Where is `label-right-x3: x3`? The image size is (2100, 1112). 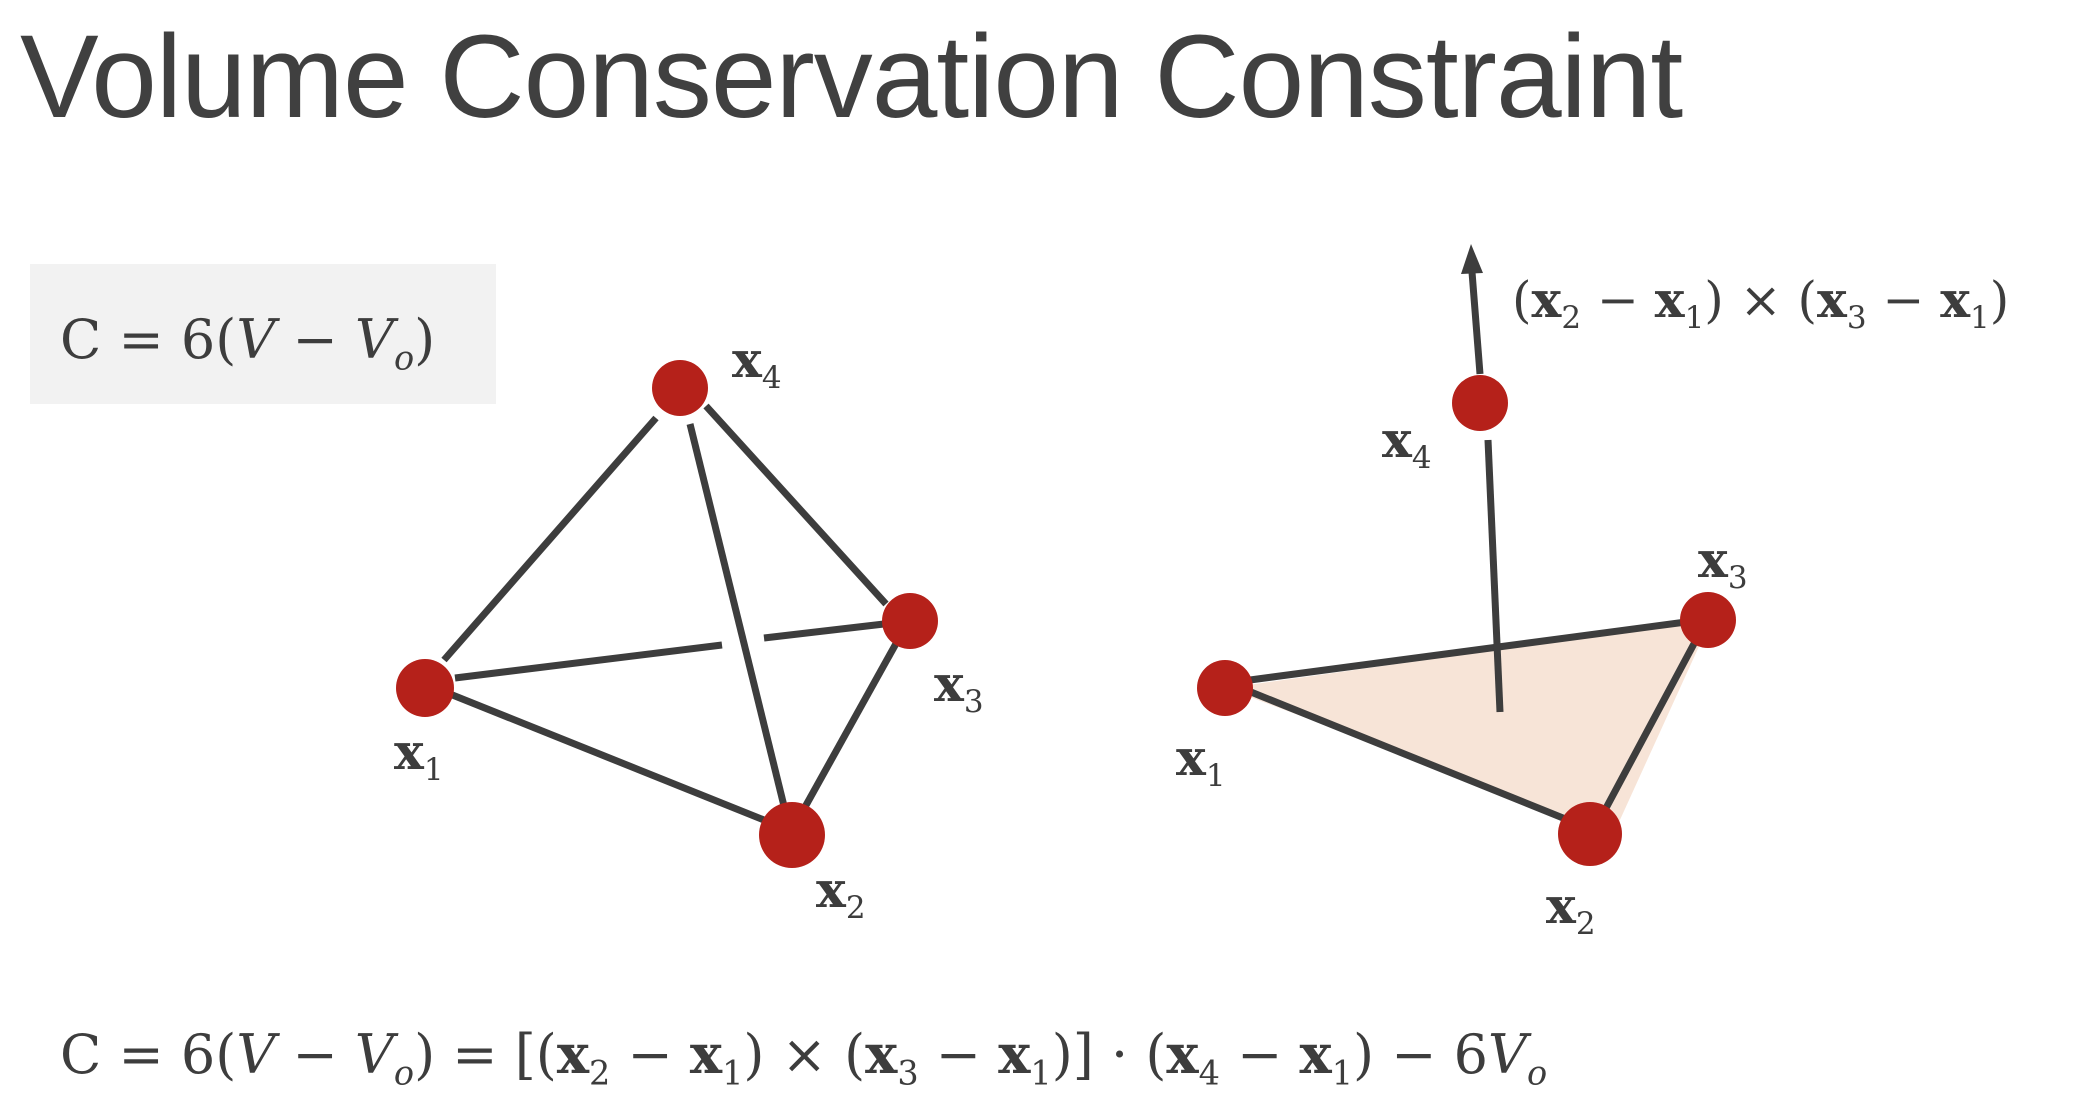 label-right-x3: x3 is located at coordinates (1723, 563).